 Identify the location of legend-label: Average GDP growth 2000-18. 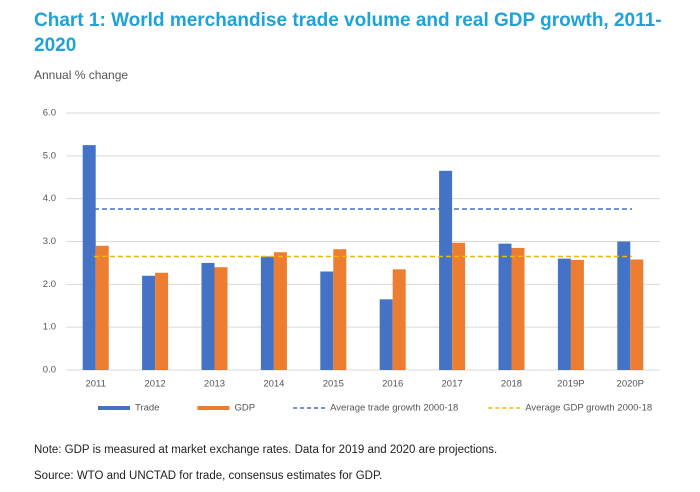
(588, 408).